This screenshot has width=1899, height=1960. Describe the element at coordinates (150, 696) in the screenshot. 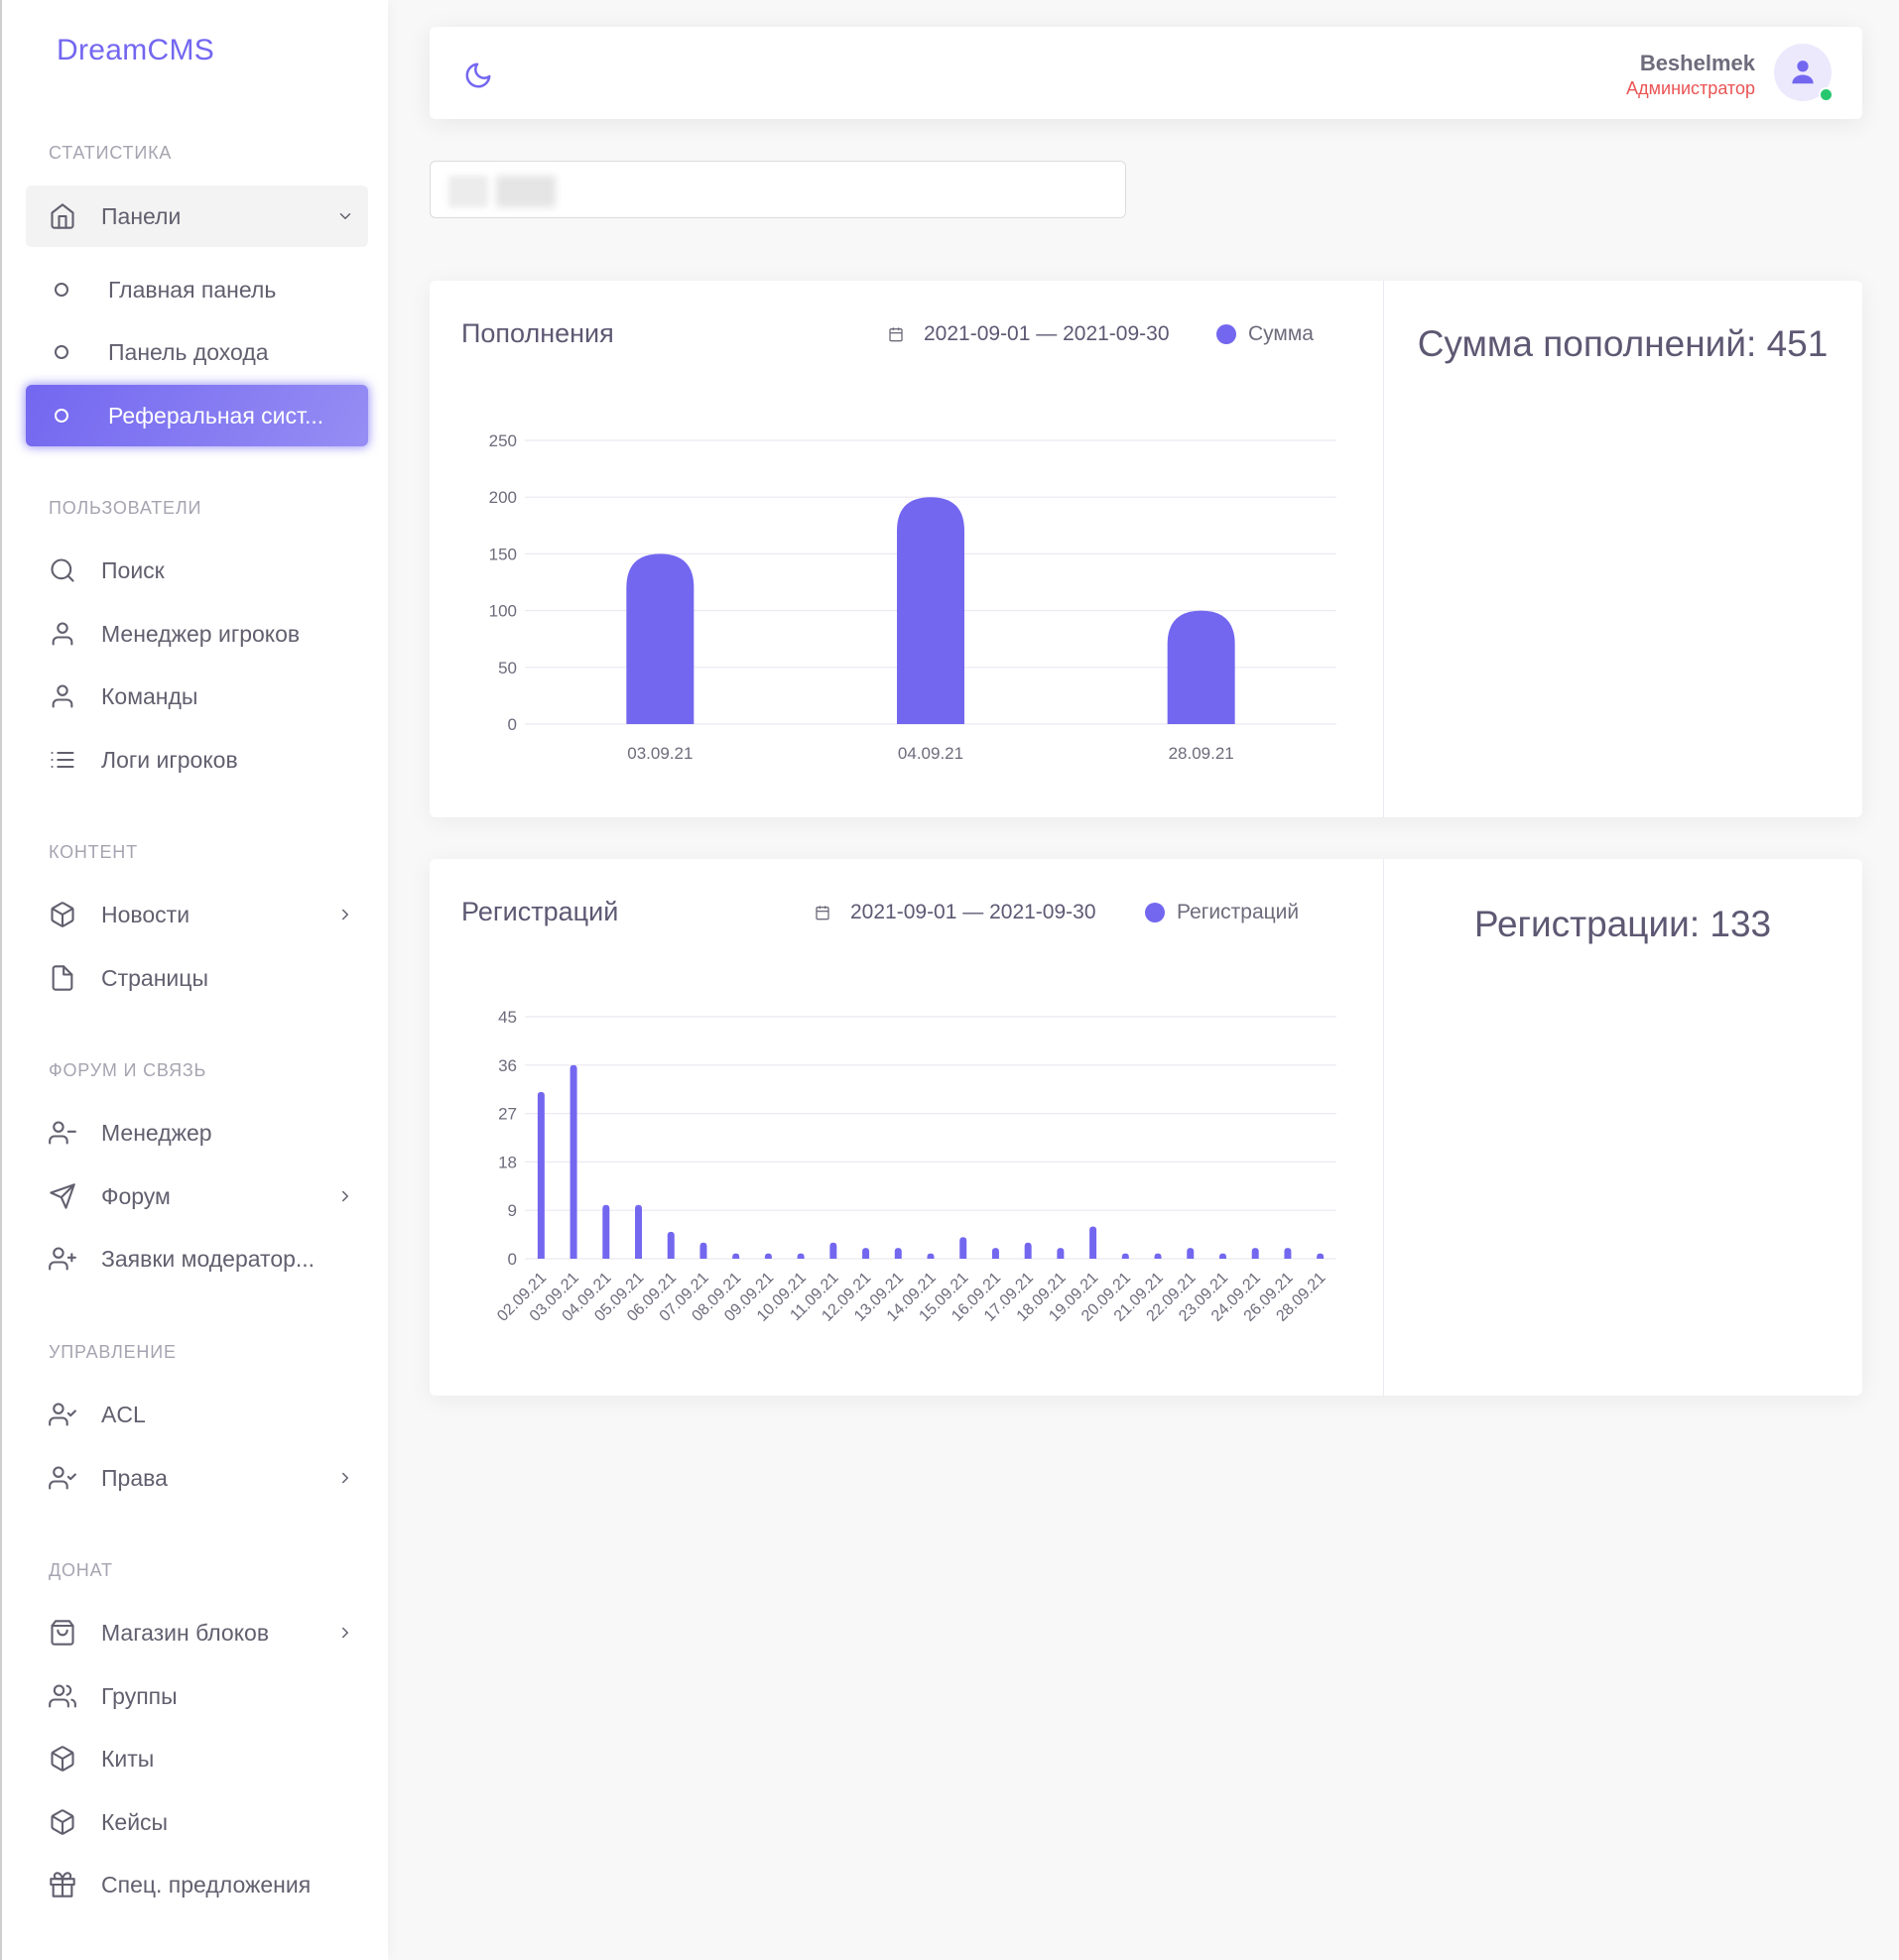

I see `sidebar-item-label: Команды` at that location.